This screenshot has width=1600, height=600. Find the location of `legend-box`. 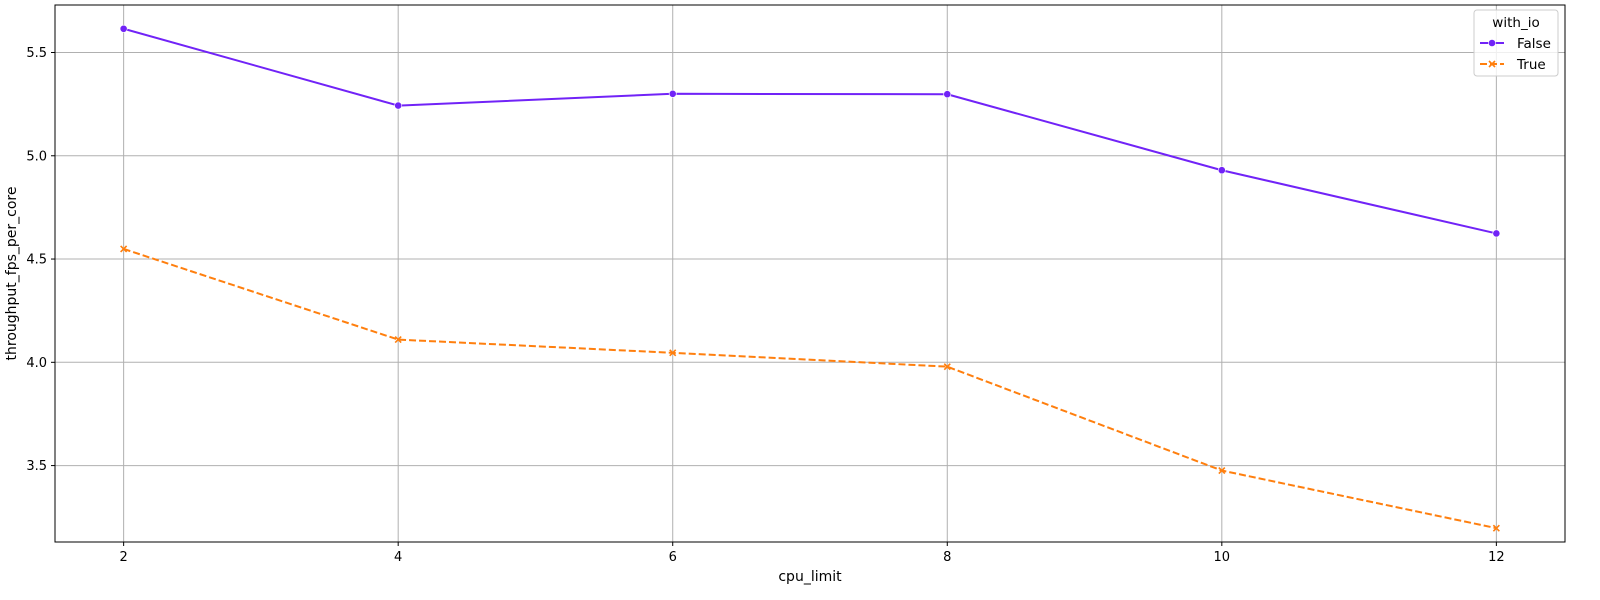

legend-box is located at coordinates (1516, 43).